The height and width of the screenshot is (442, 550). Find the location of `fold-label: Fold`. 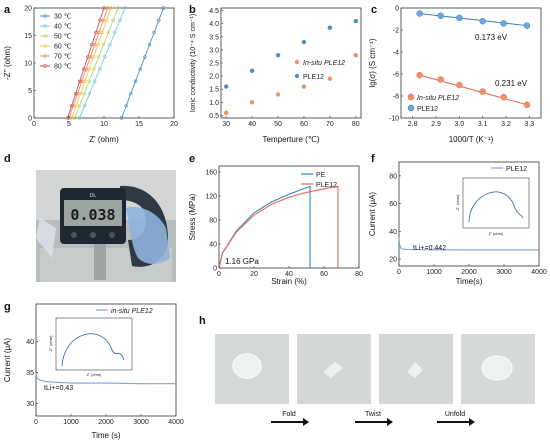

fold-label: Fold is located at coordinates (289, 414).